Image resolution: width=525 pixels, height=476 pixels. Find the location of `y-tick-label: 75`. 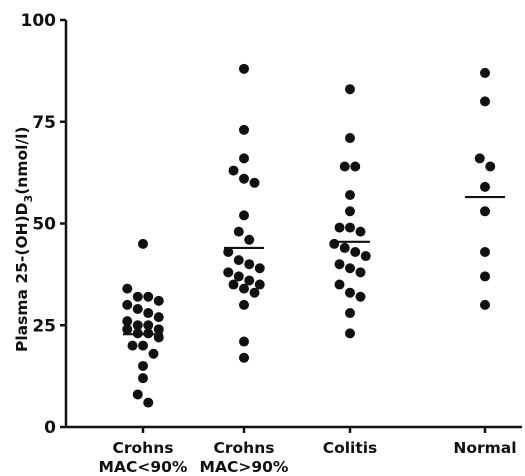

y-tick-label: 75 is located at coordinates (44, 123).